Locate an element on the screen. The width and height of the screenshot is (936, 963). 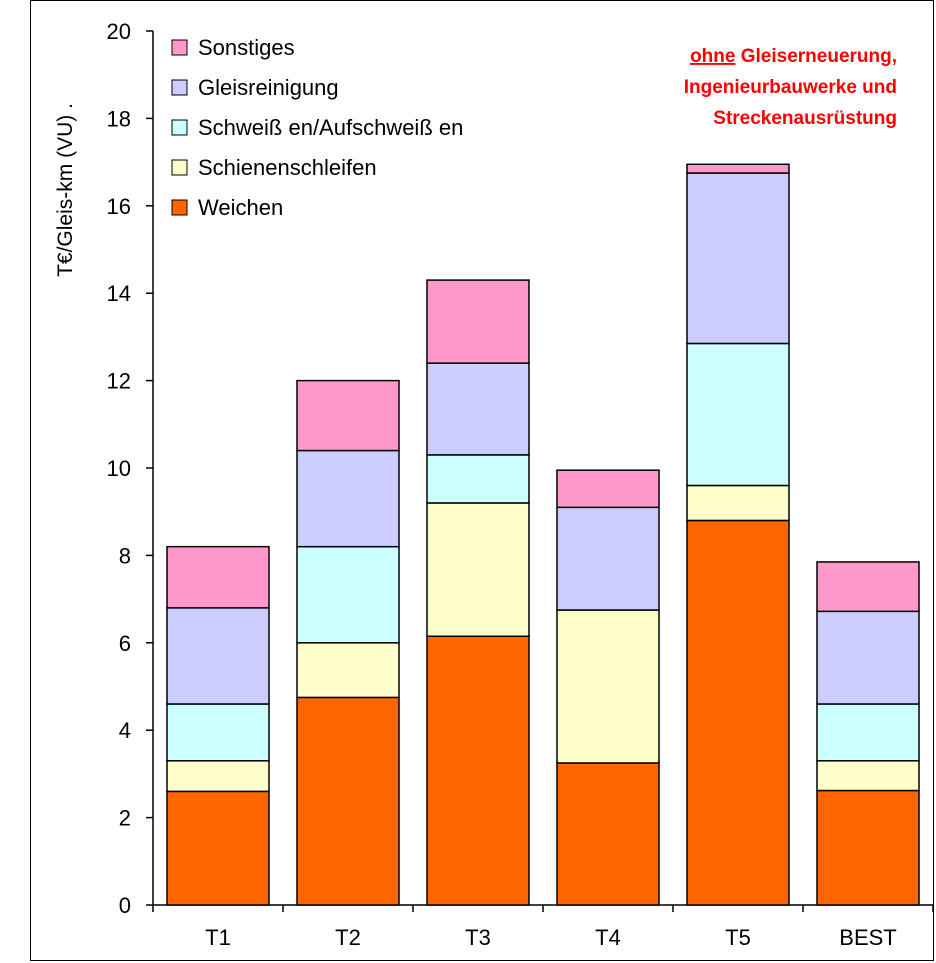
annotation-line-3: Streckenausrüstung is located at coordinates (805, 118).